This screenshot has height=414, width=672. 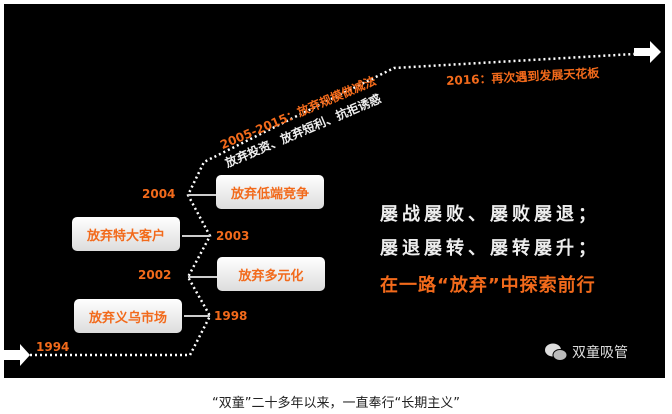 I want to click on watermark-text: 双童吸管, so click(x=600, y=353).